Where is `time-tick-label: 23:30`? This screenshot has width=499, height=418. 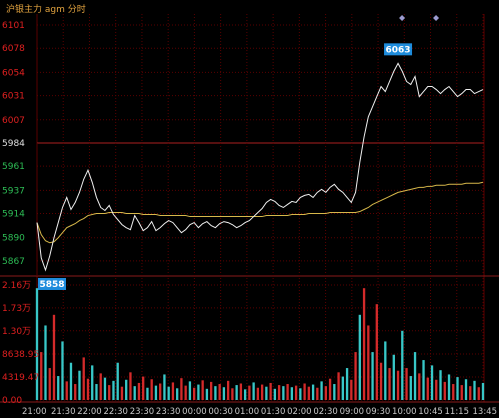 time-tick-label: 23:30 is located at coordinates (142, 412).